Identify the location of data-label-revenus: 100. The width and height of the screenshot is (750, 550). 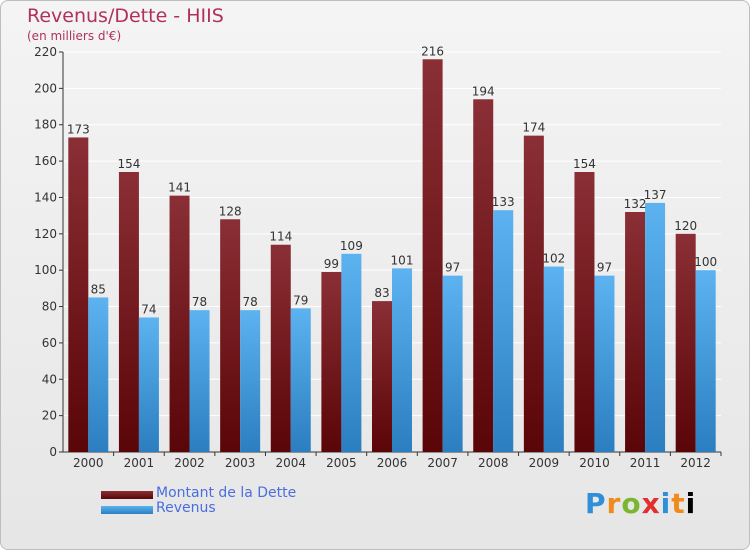
(705, 262).